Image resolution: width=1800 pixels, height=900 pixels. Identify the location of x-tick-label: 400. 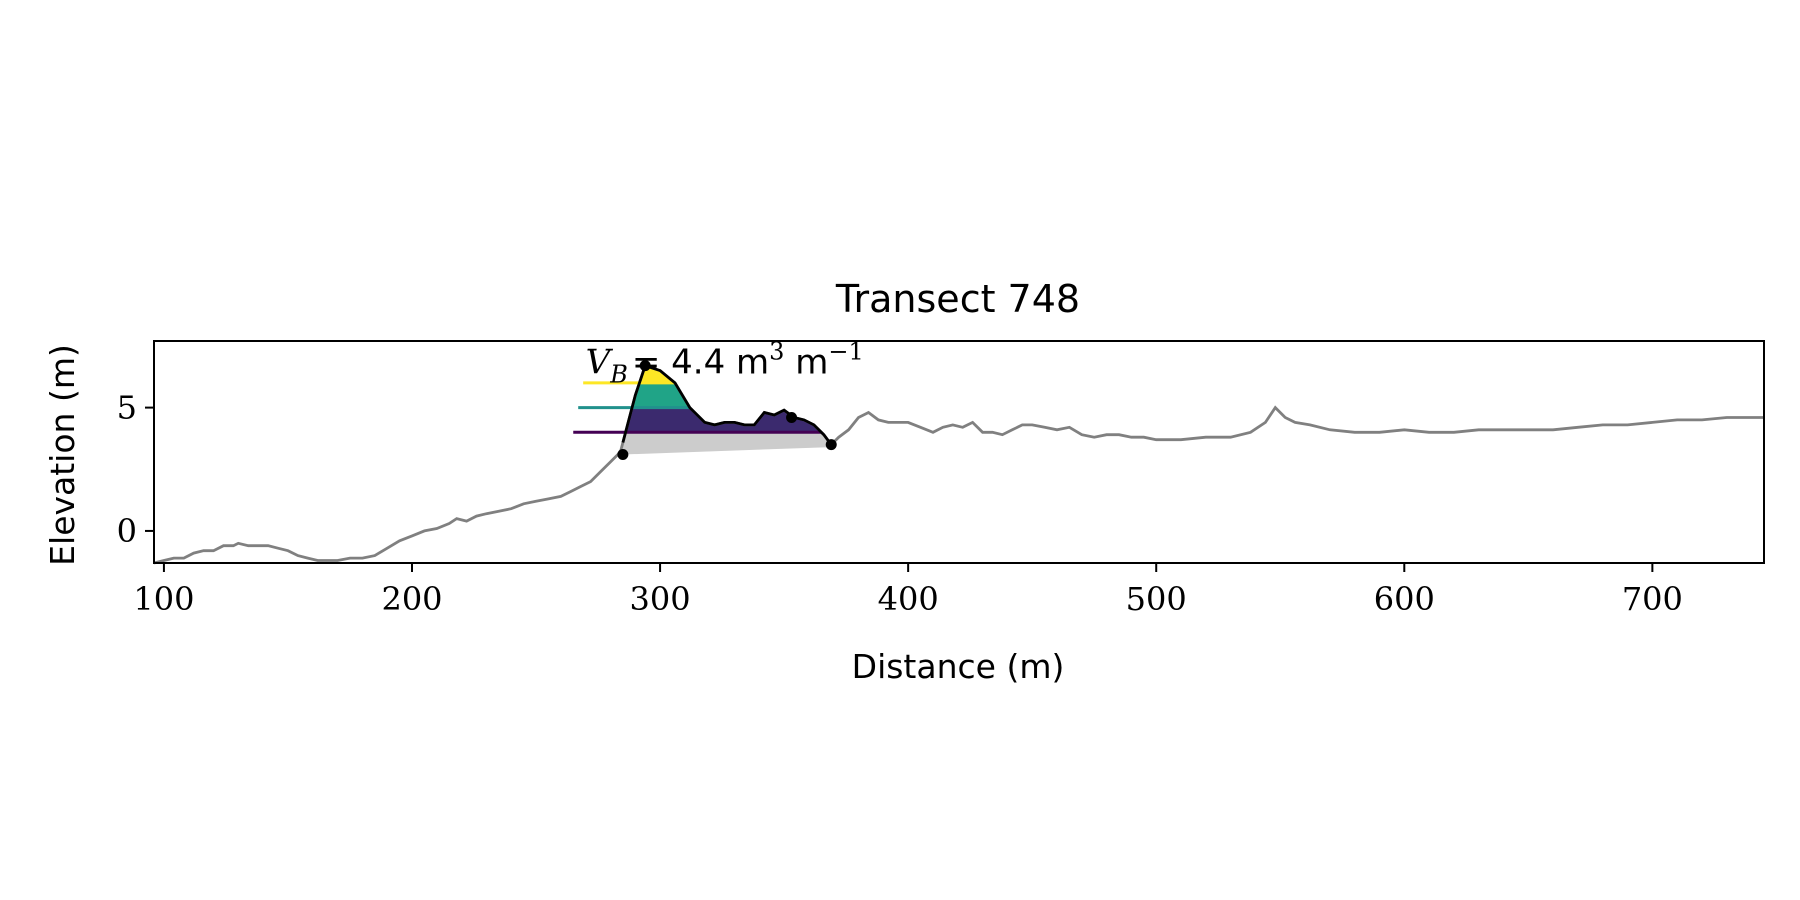
(908, 599).